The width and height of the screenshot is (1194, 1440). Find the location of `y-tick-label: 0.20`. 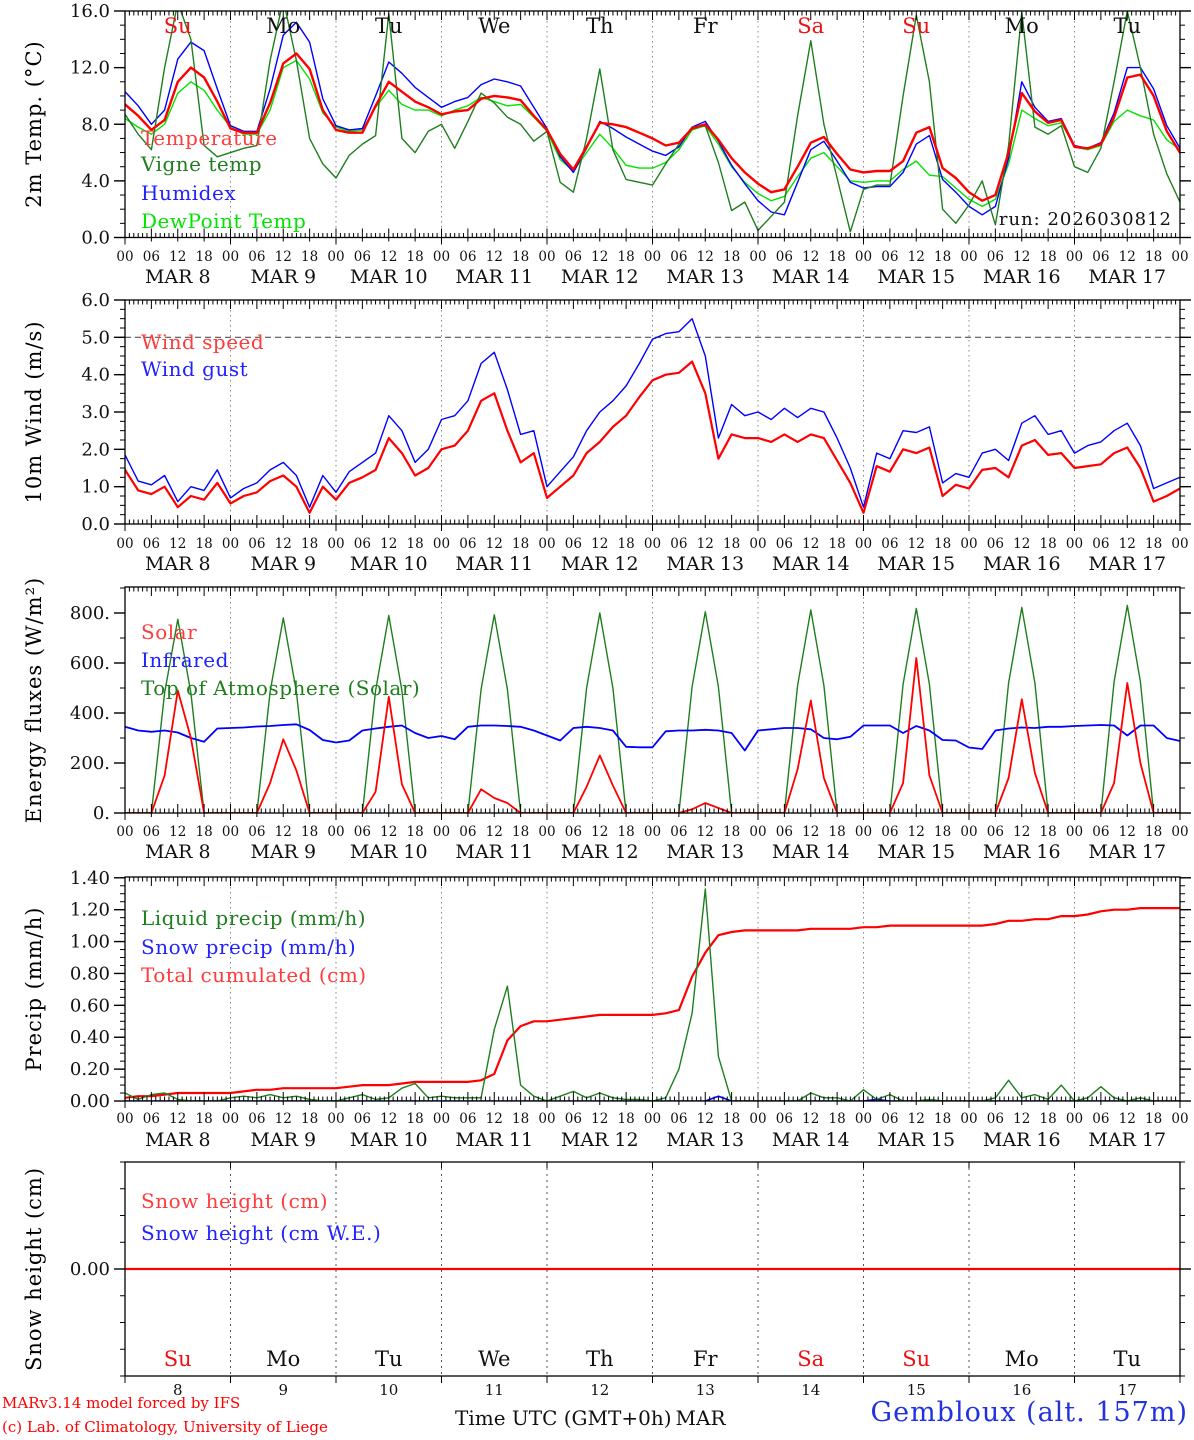

y-tick-label: 0.20 is located at coordinates (90, 1069).